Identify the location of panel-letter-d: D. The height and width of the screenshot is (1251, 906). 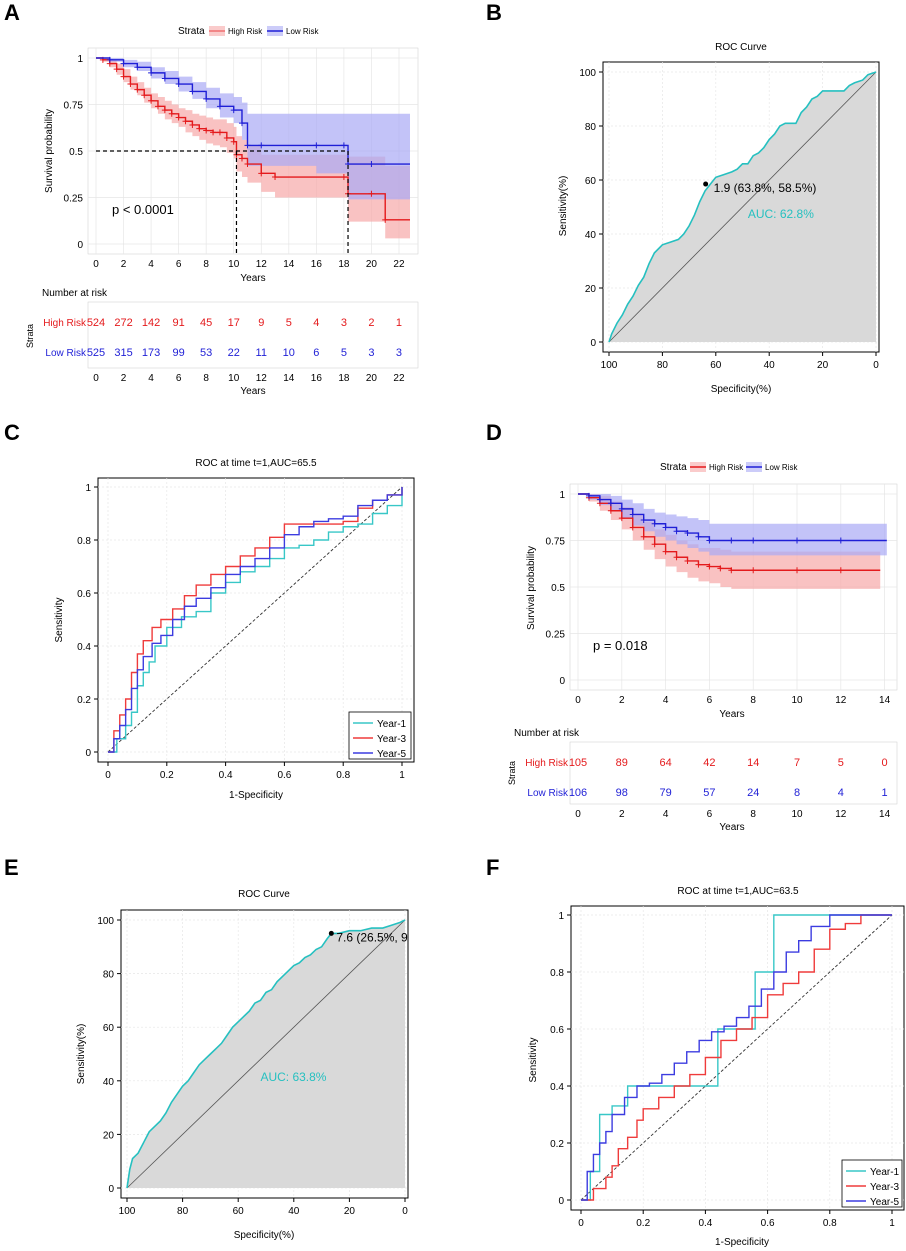
(494, 432).